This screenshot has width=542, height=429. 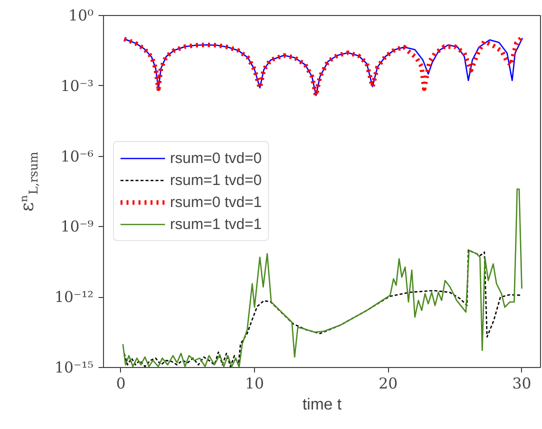 What do you see at coordinates (77, 156) in the screenshot?
I see `y-tick-label: 10⁻⁶` at bounding box center [77, 156].